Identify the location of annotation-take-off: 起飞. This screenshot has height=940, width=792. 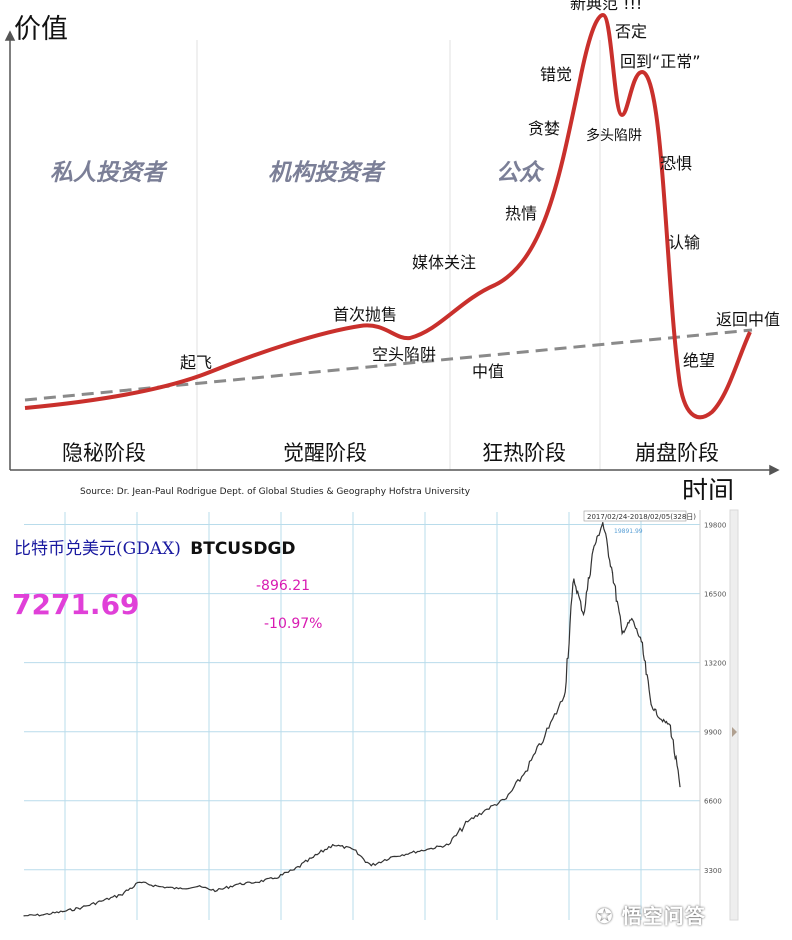
(196, 362).